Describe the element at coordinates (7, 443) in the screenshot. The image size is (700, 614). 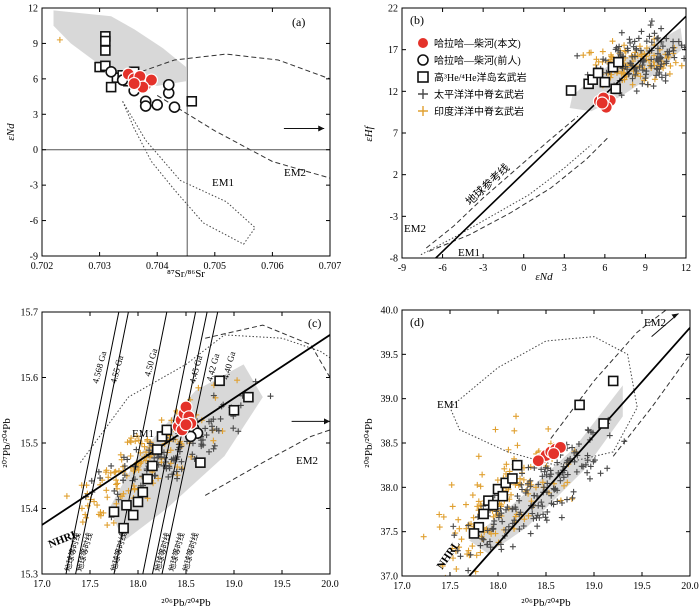
I see `panel-c-ylabel: ²⁰⁷Pb/²⁰⁴Pb` at that location.